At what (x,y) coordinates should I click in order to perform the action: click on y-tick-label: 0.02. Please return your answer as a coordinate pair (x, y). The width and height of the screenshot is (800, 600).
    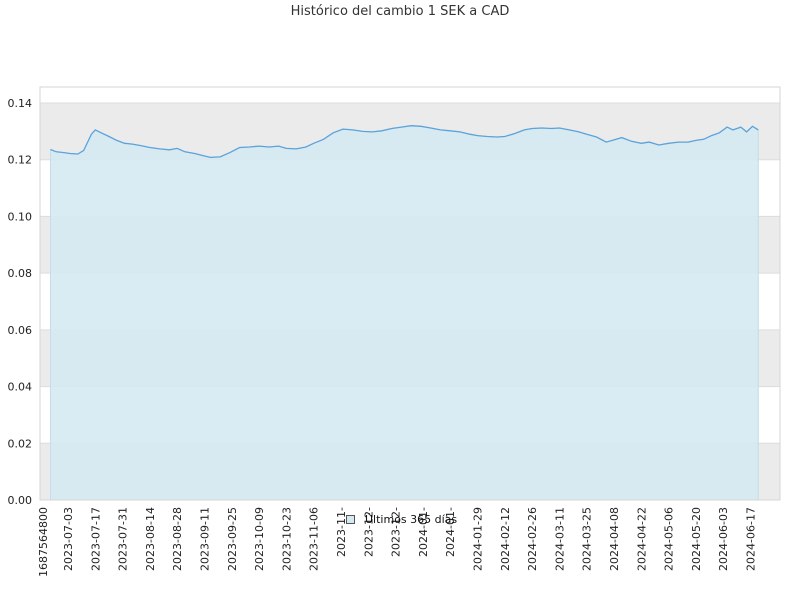
    Looking at the image, I should click on (20, 443).